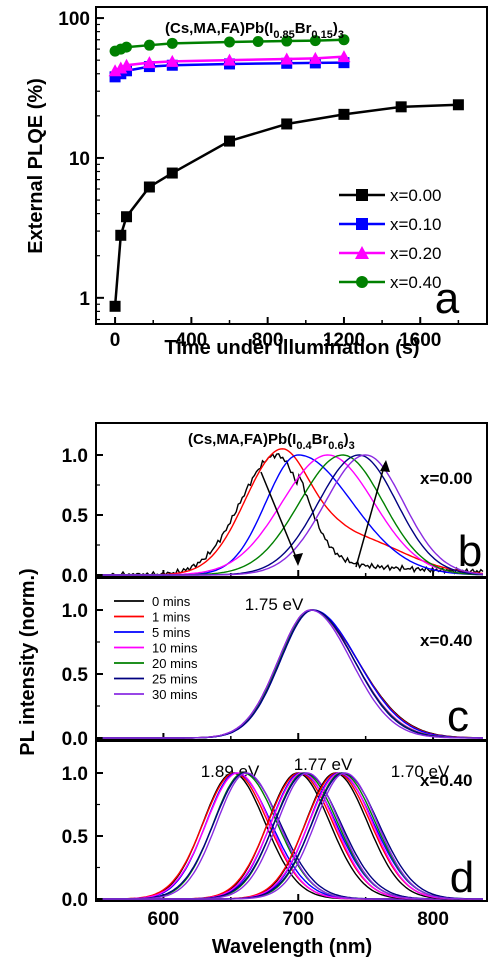 The image size is (496, 965). What do you see at coordinates (433, 919) in the screenshot?
I see `spec-xtick-label: 800` at bounding box center [433, 919].